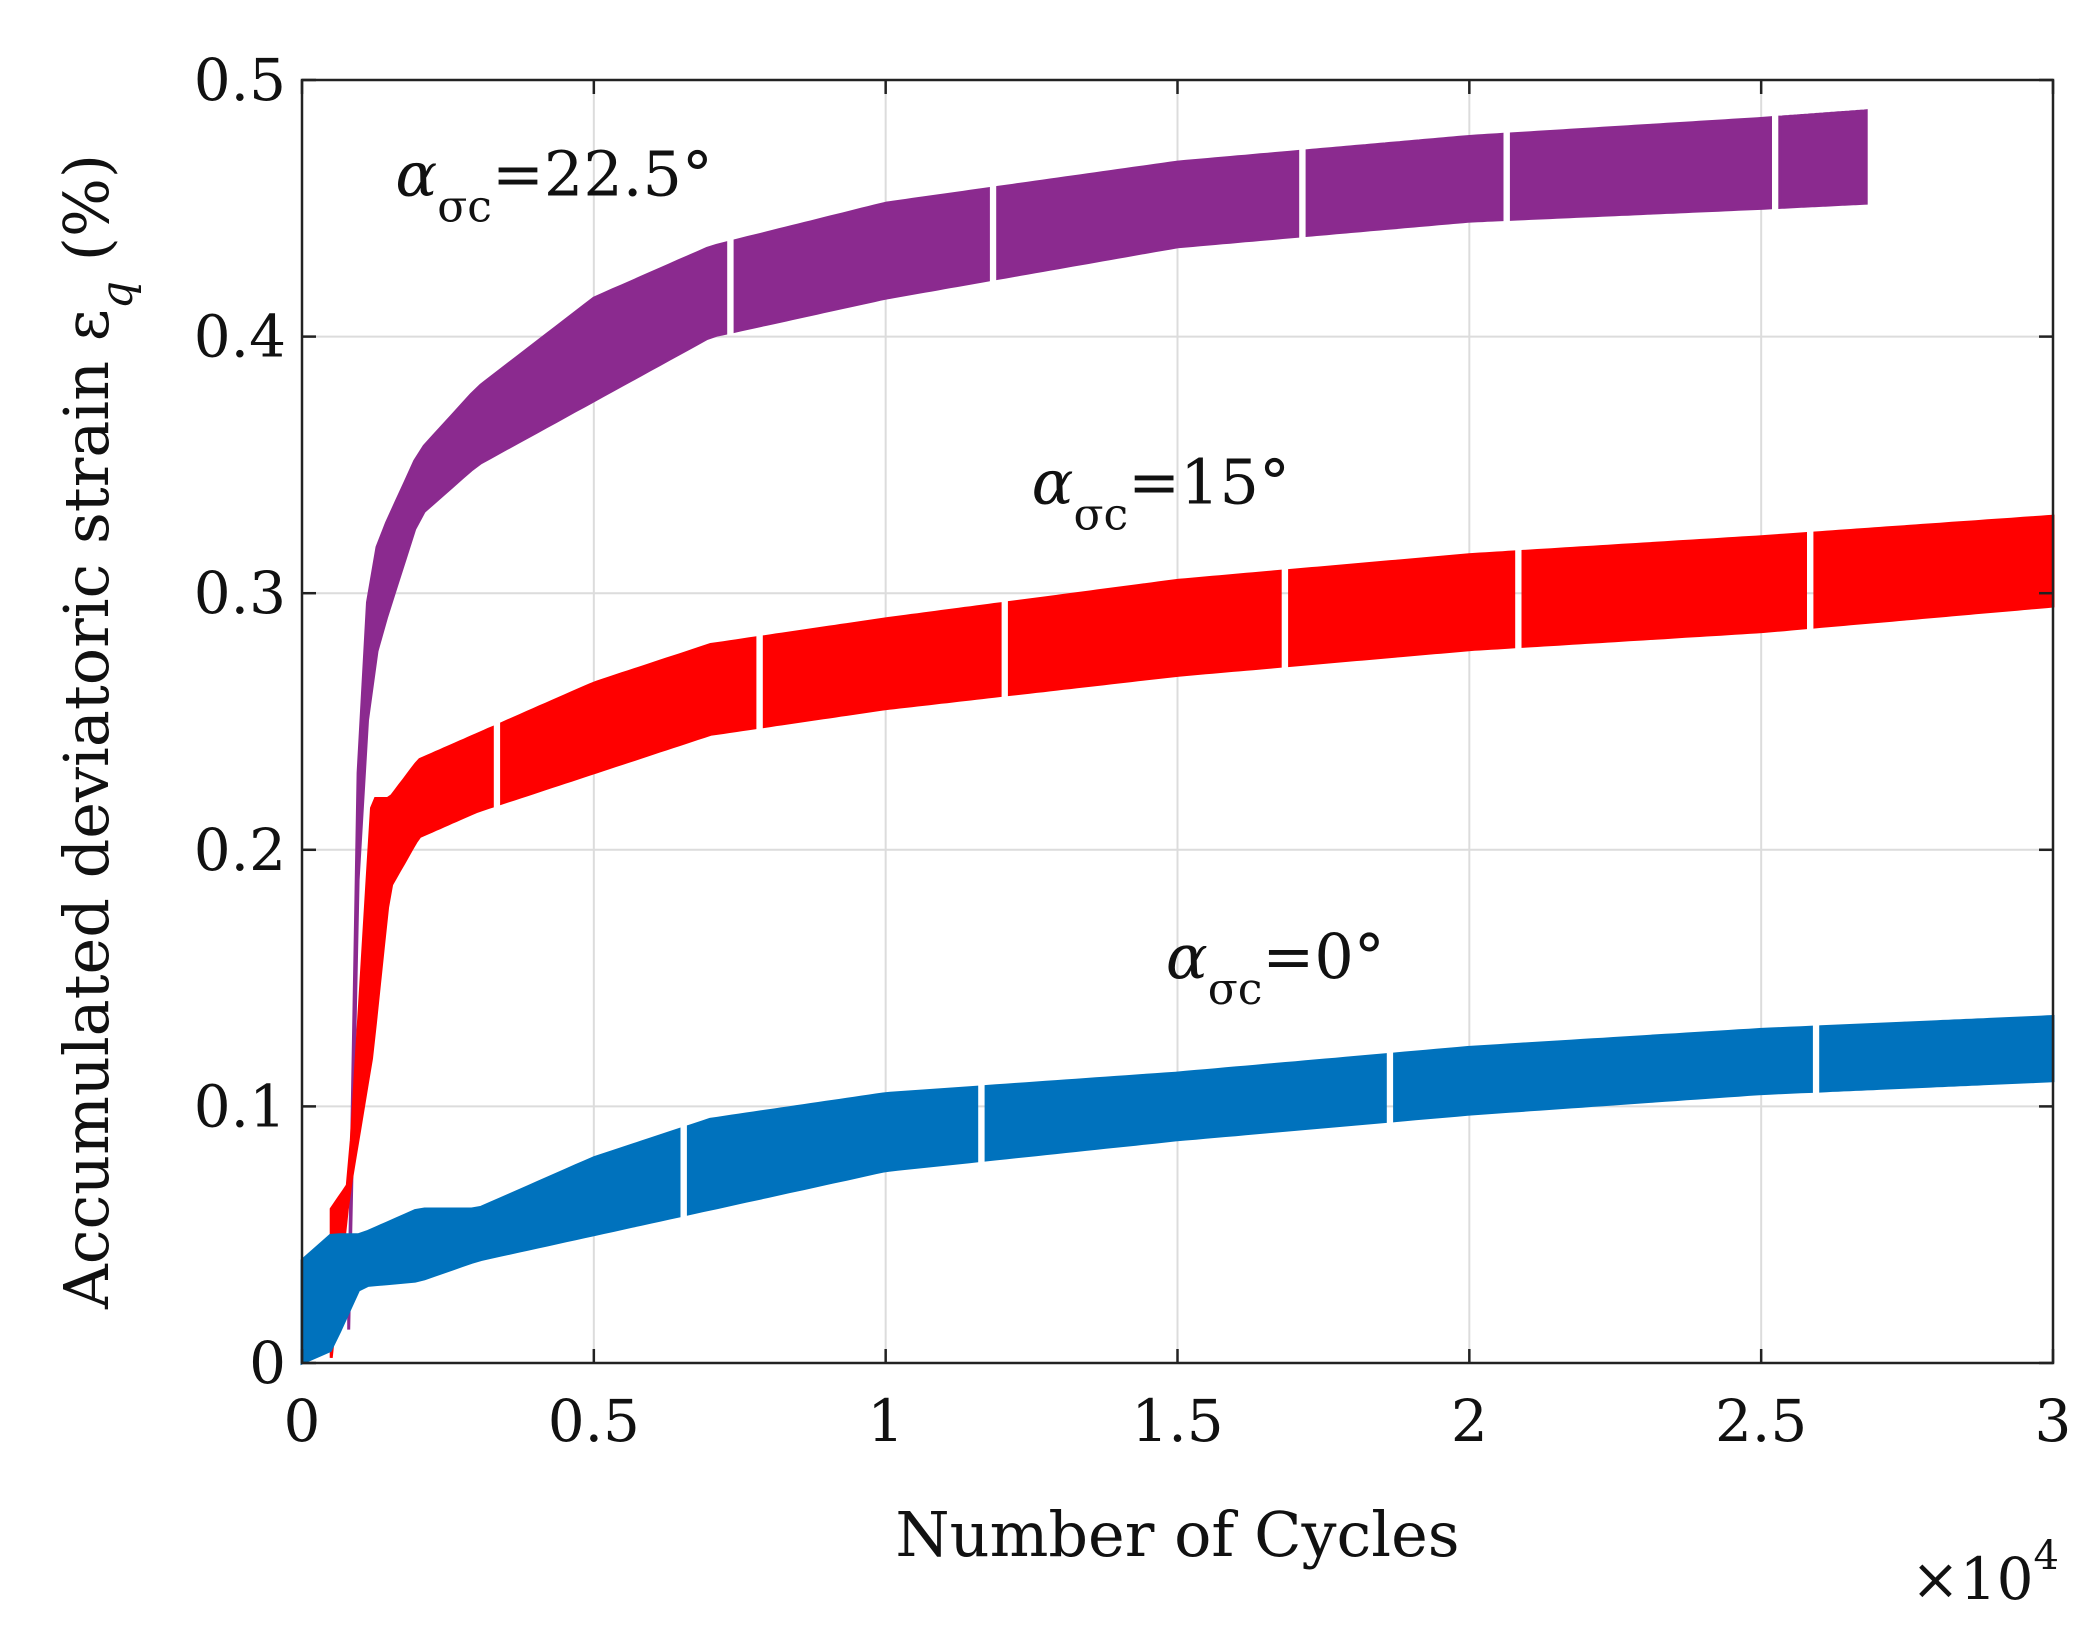  What do you see at coordinates (240, 337) in the screenshot?
I see `y-tick-label: 0.4` at bounding box center [240, 337].